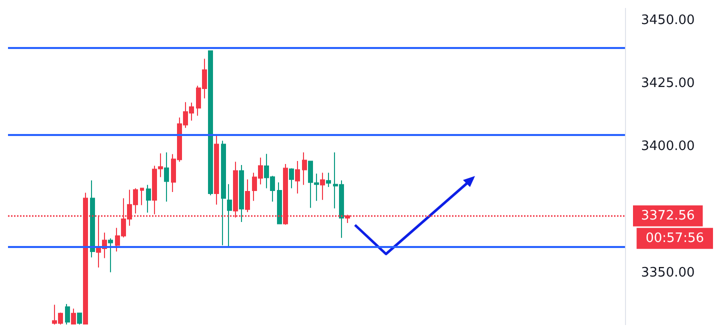 The height and width of the screenshot is (333, 725). Describe the element at coordinates (675, 238) in the screenshot. I see `text: 00:57:56` at that location.